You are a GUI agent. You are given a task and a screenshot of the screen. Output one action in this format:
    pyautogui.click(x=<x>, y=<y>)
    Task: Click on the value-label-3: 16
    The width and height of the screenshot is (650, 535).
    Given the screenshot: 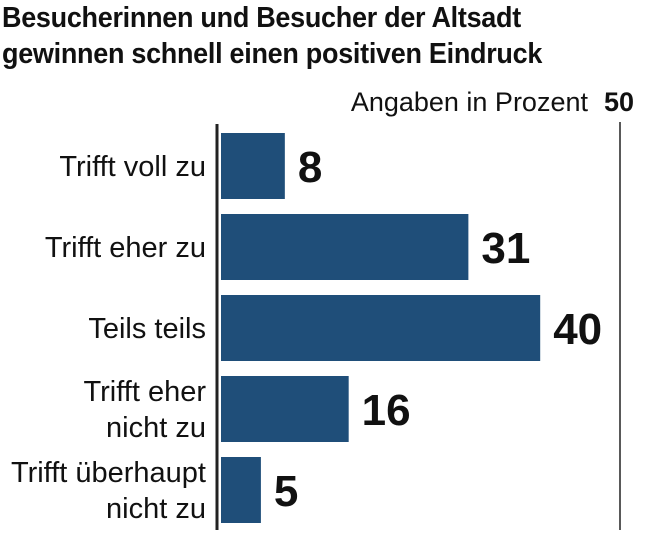 What is the action you would take?
    pyautogui.click(x=386, y=410)
    